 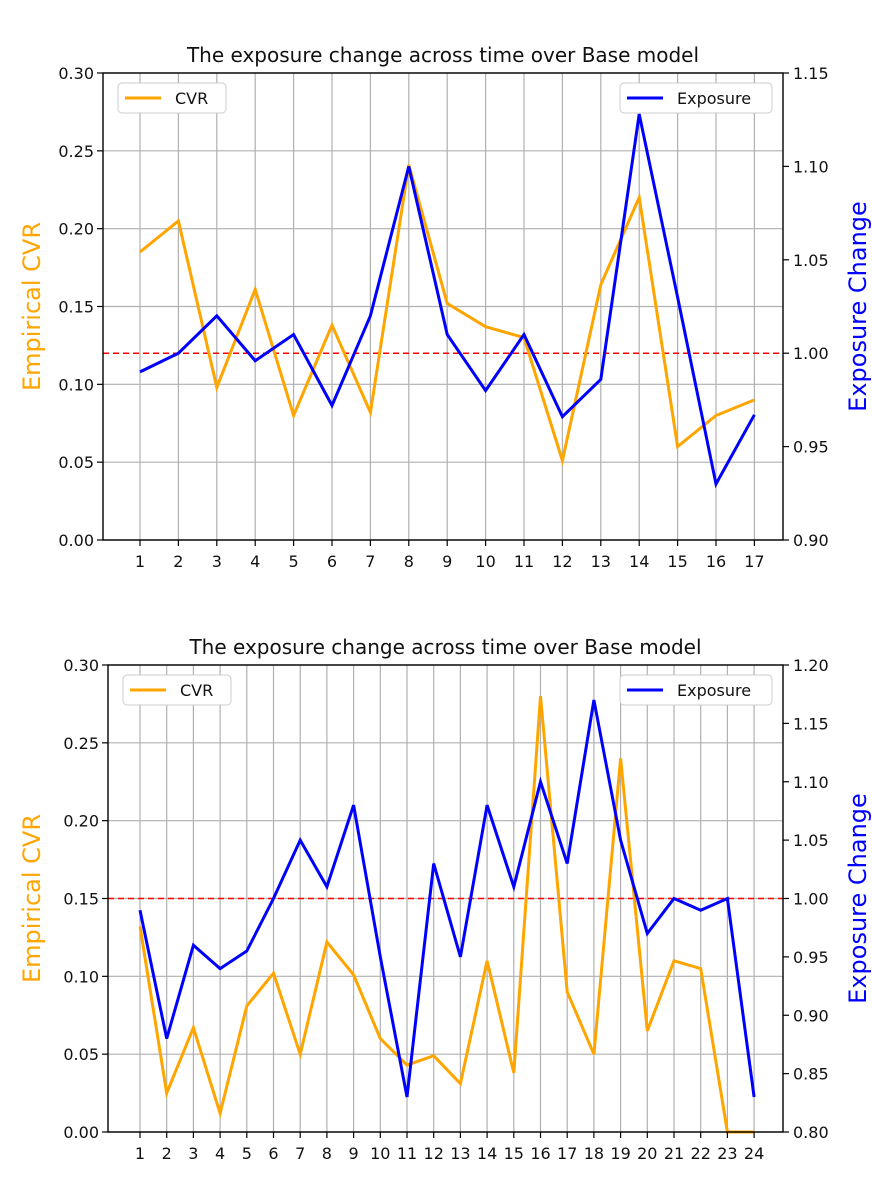 What do you see at coordinates (674, 1153) in the screenshot?
I see `x-tick-label: 21` at bounding box center [674, 1153].